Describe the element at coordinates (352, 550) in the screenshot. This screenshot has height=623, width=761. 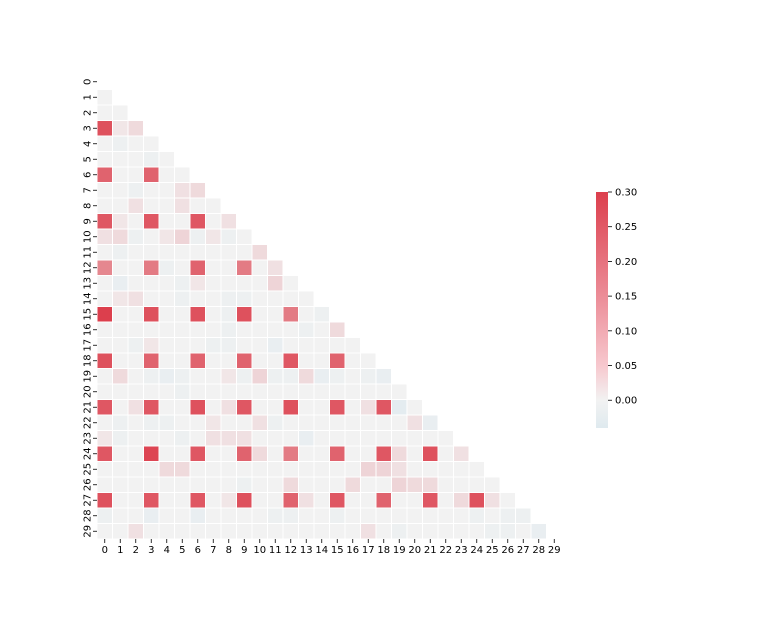
I see `x-tick-label: 16` at that location.